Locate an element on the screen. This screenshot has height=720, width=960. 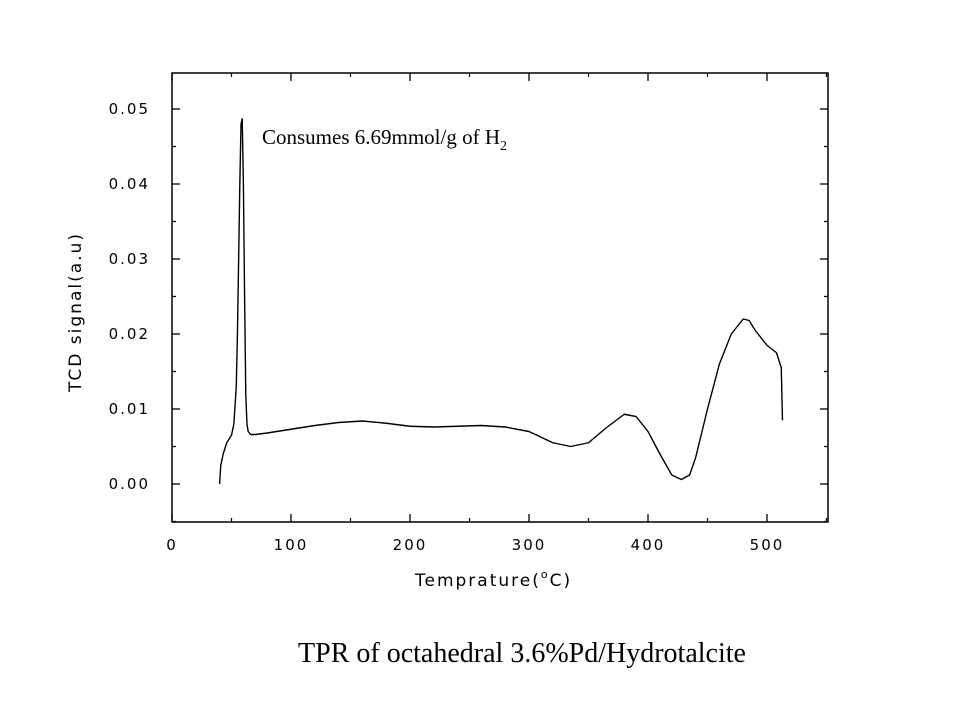
y-tick-label: 0.03 is located at coordinates (129, 259).